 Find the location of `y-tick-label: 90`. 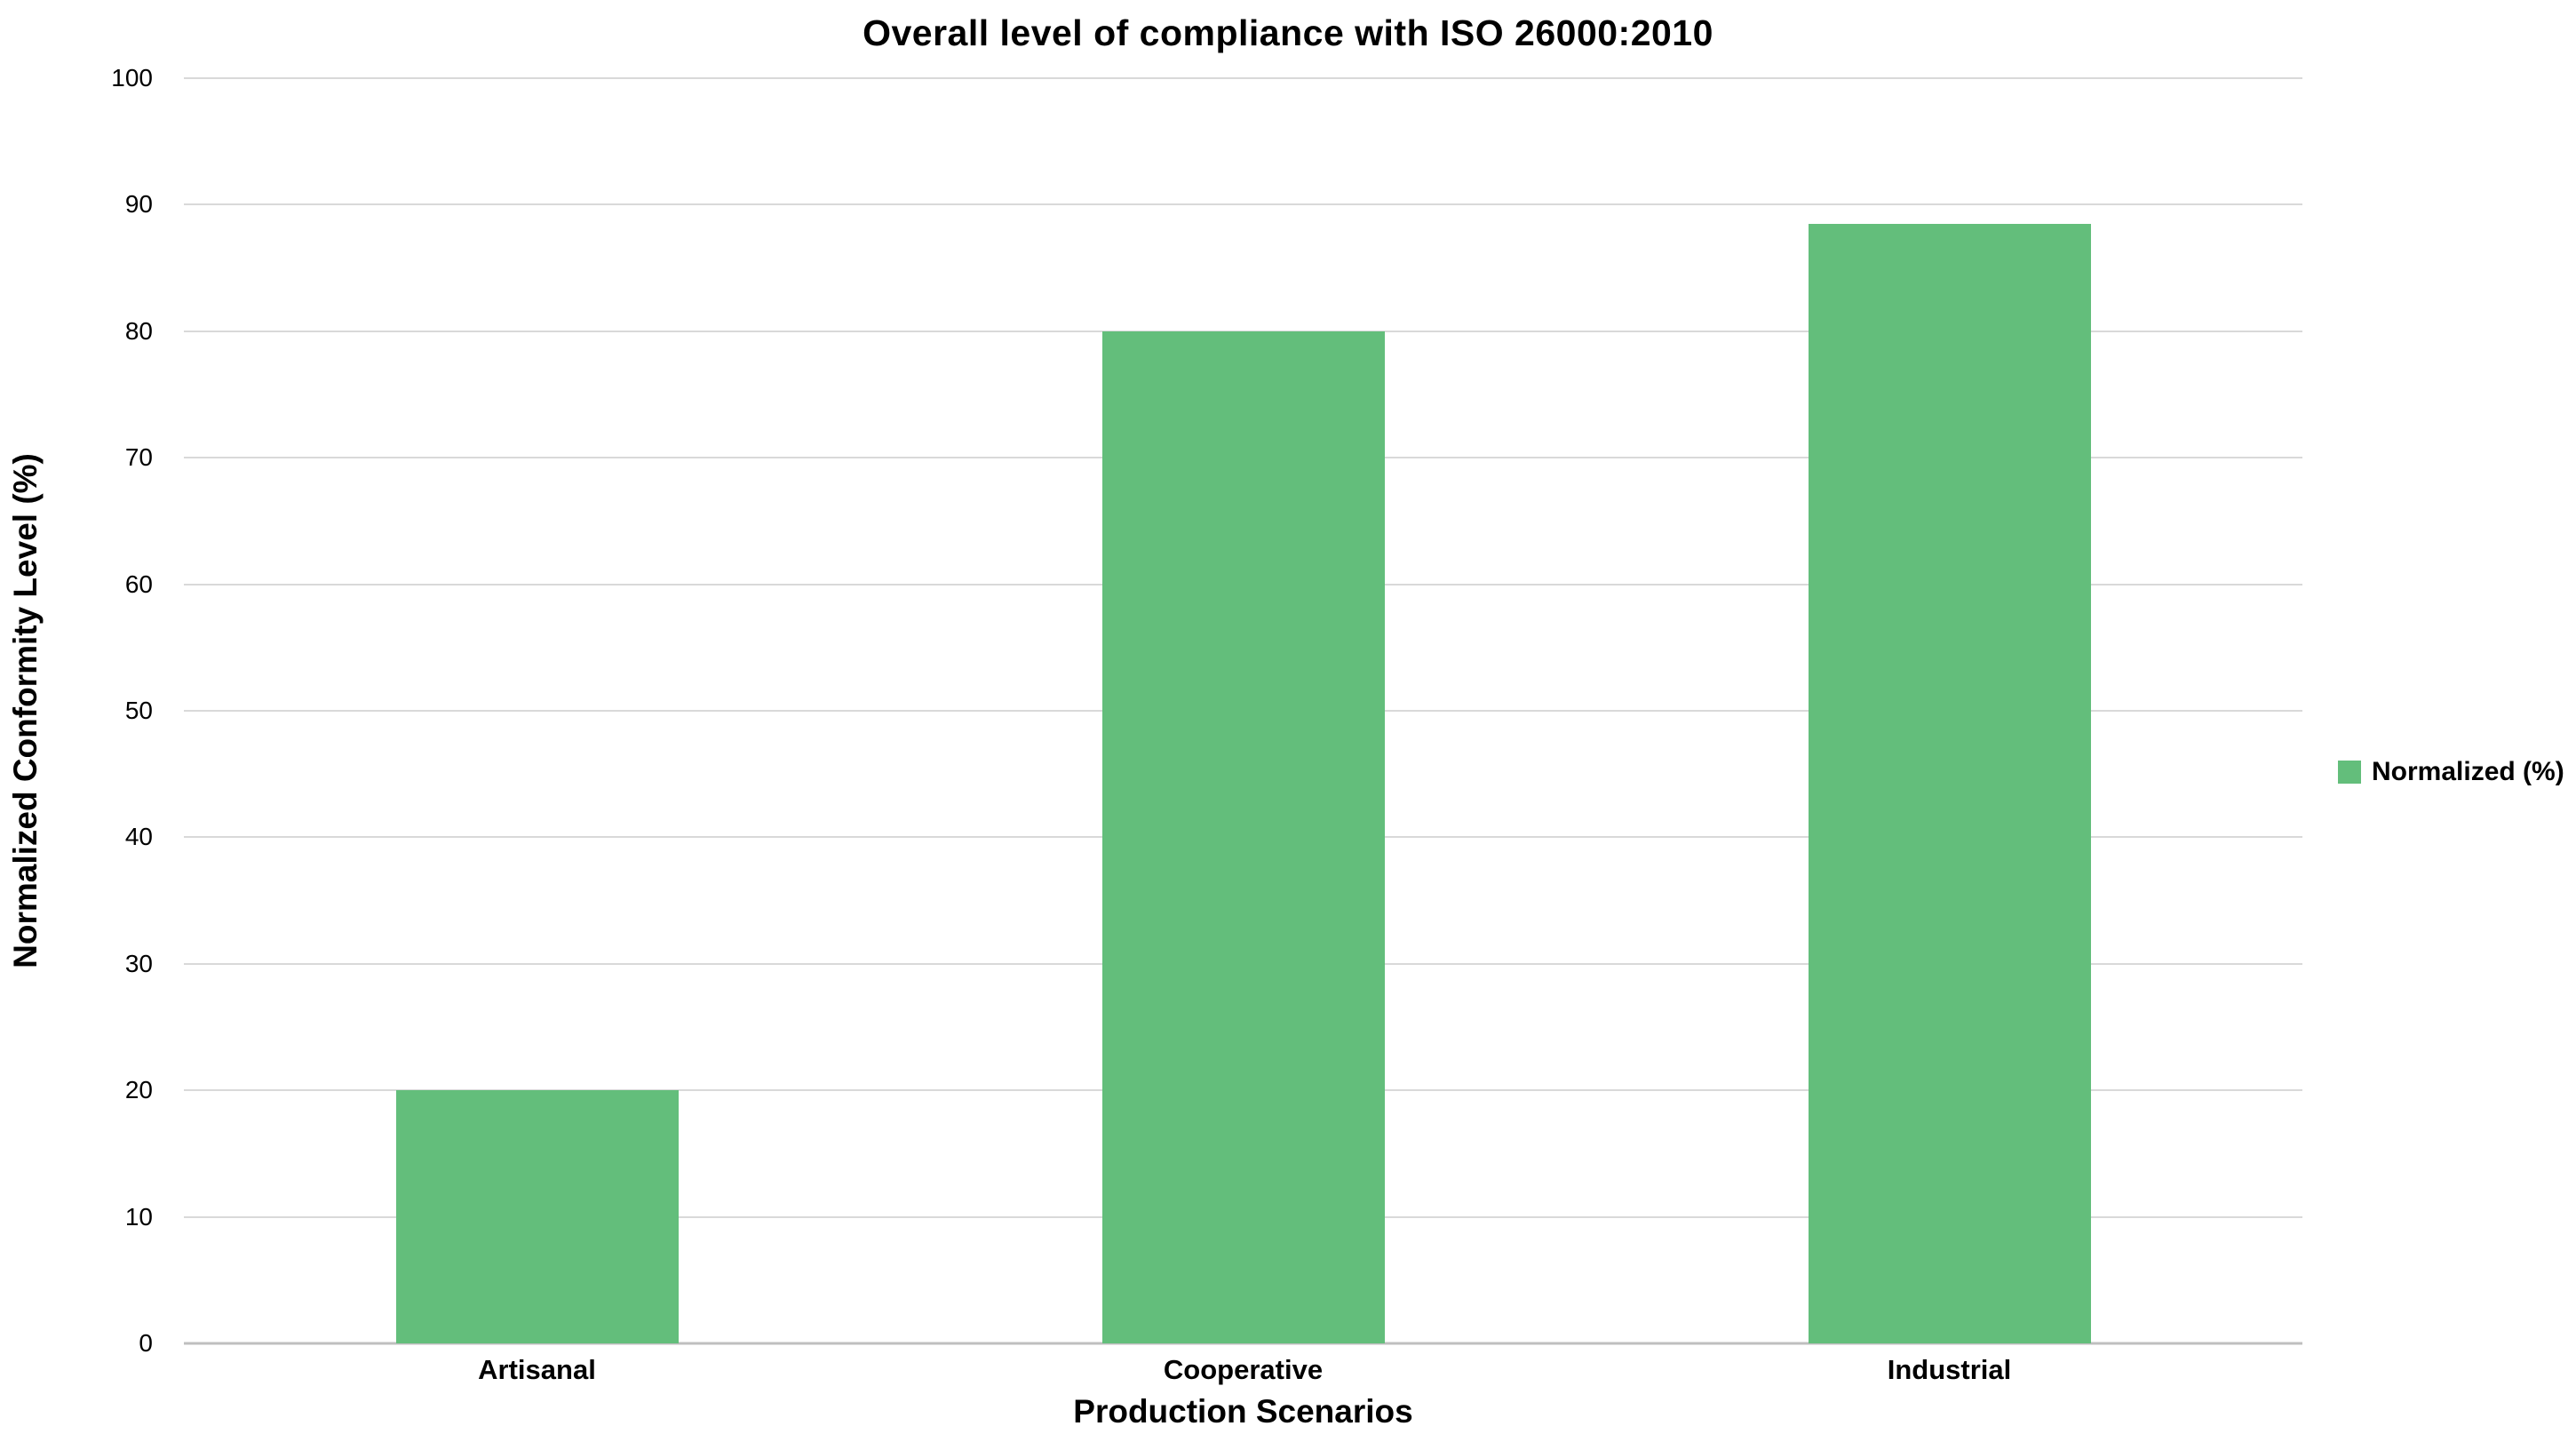

y-tick-label: 90 is located at coordinates (138, 204).